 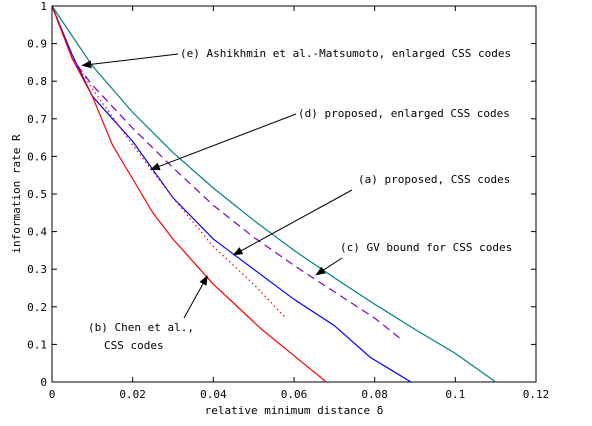 I want to click on annotation-arrow-b1, so click(x=195, y=297).